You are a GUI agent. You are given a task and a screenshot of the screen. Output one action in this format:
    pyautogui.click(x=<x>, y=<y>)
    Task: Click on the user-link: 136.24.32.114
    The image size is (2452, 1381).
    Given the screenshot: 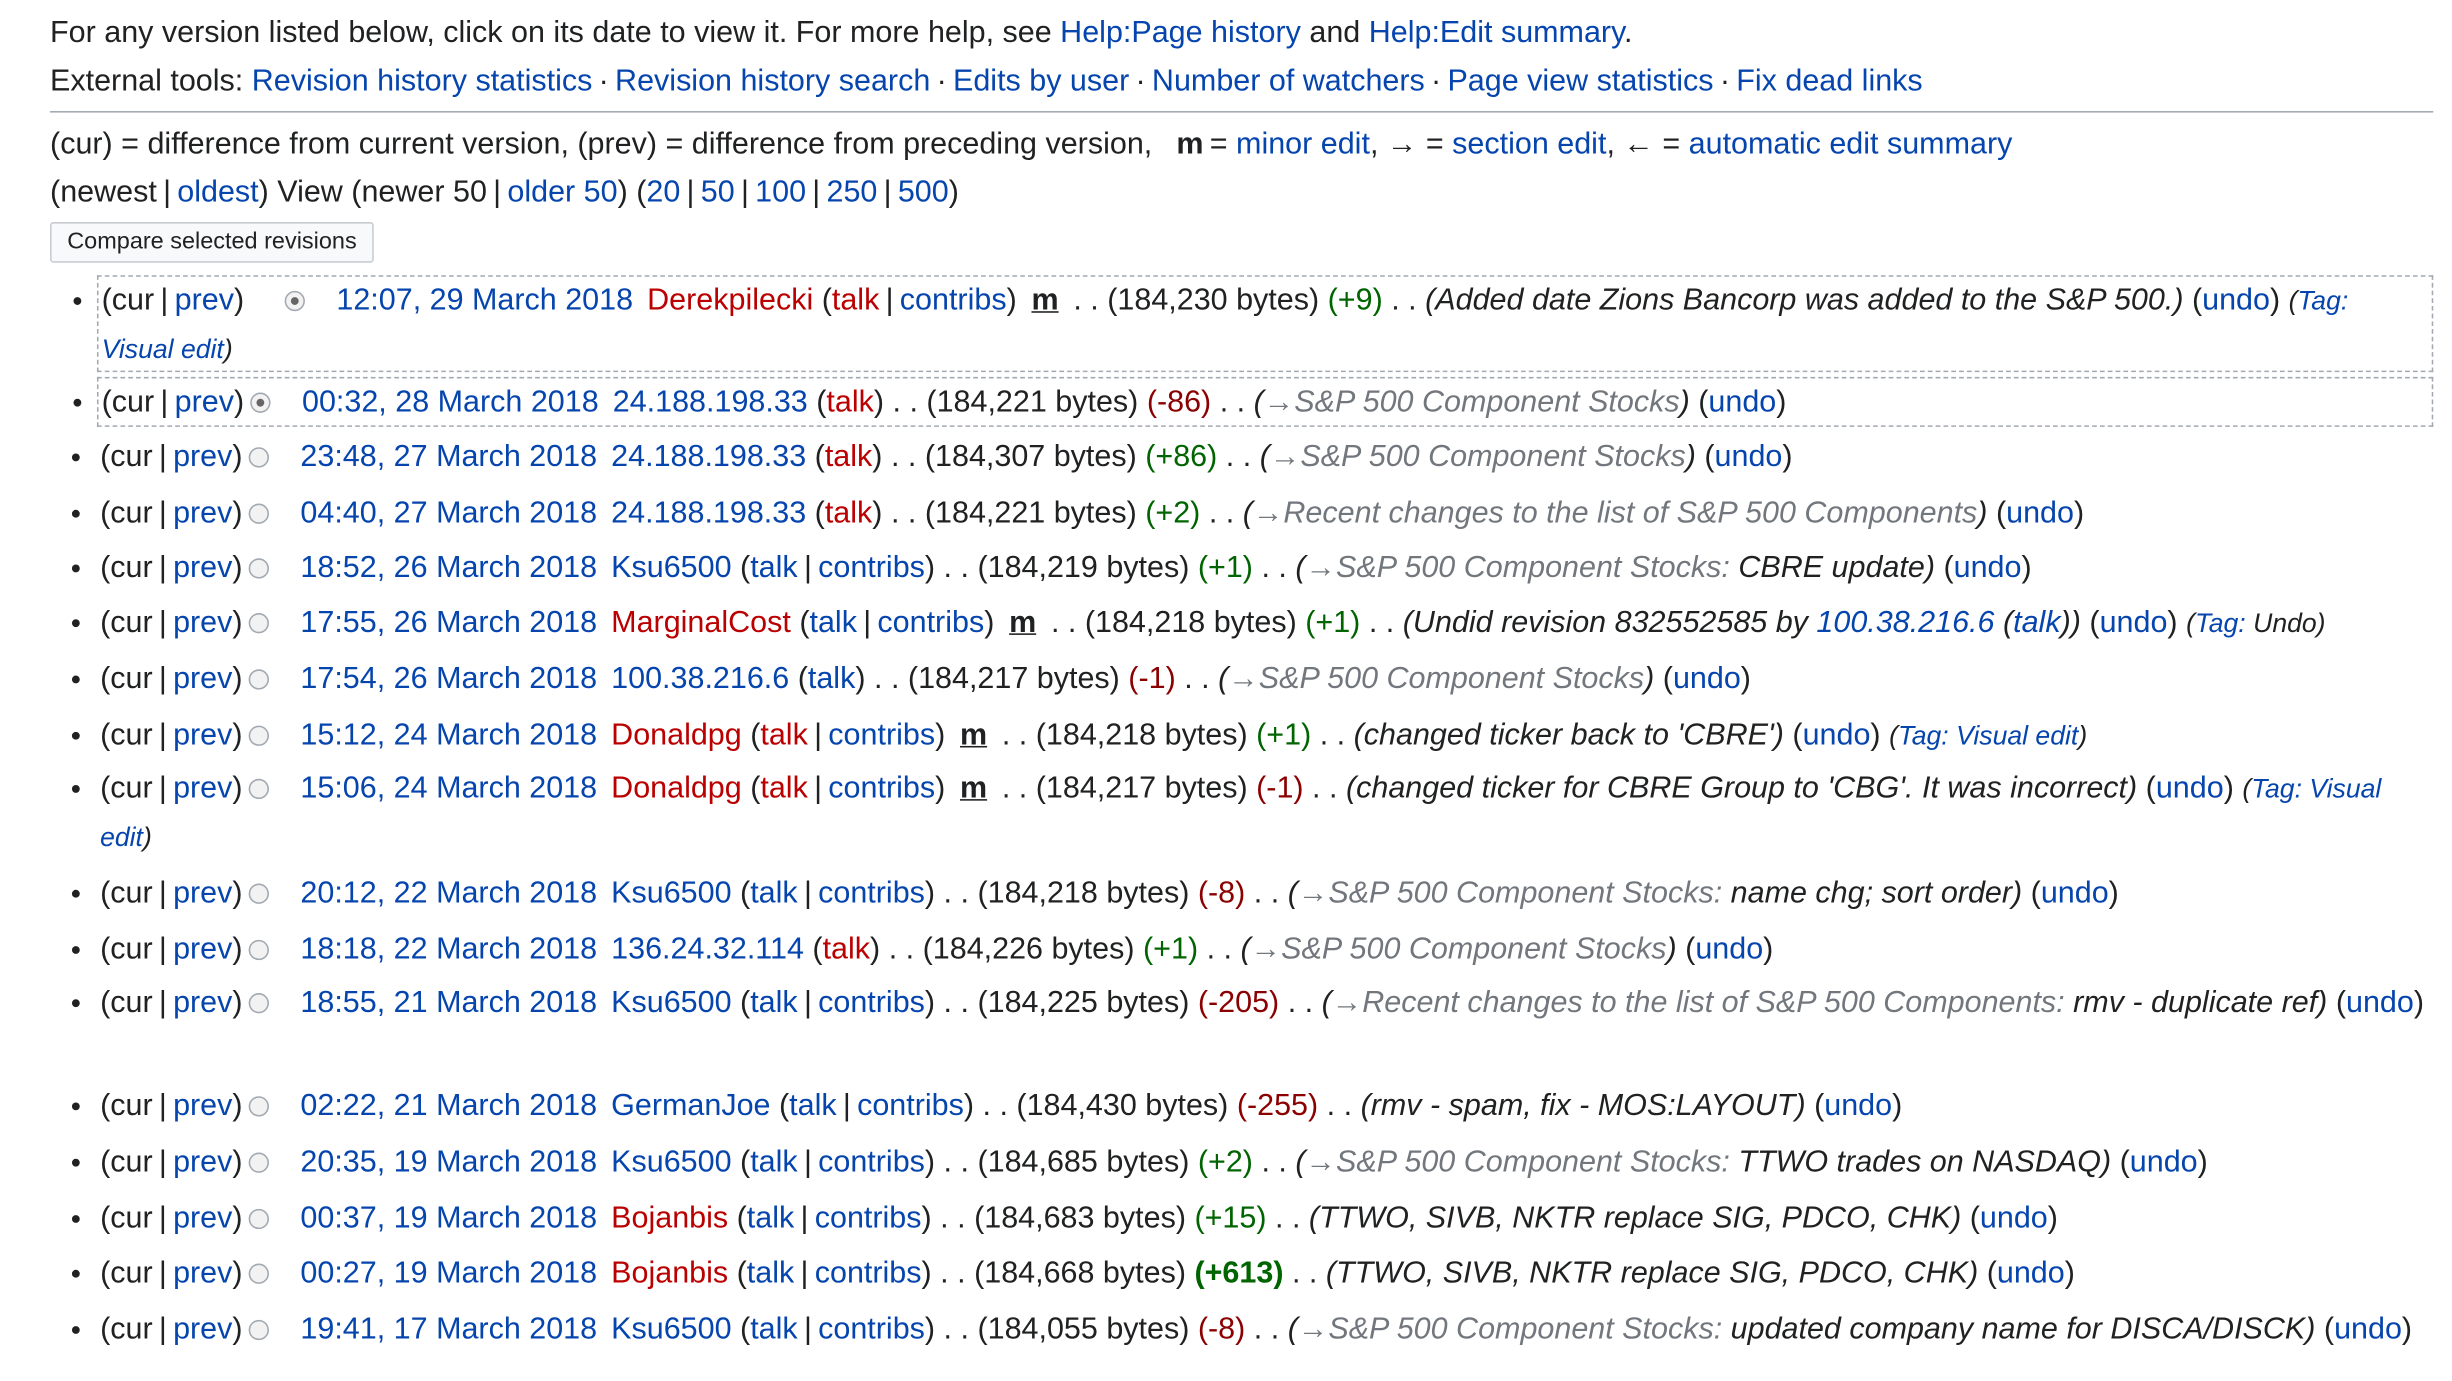 What is the action you would take?
    pyautogui.click(x=707, y=949)
    